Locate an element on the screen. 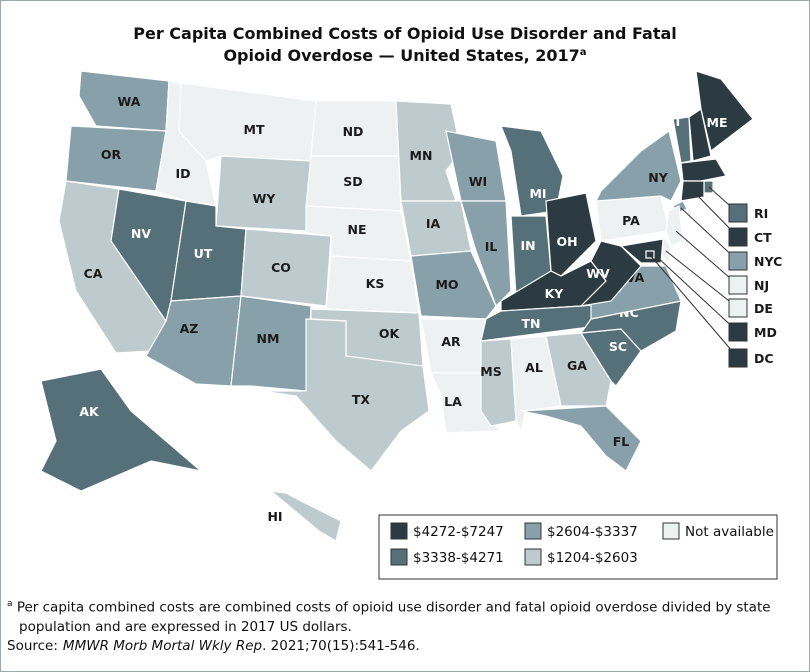 The width and height of the screenshot is (810, 672). state-label: NYC is located at coordinates (768, 261).